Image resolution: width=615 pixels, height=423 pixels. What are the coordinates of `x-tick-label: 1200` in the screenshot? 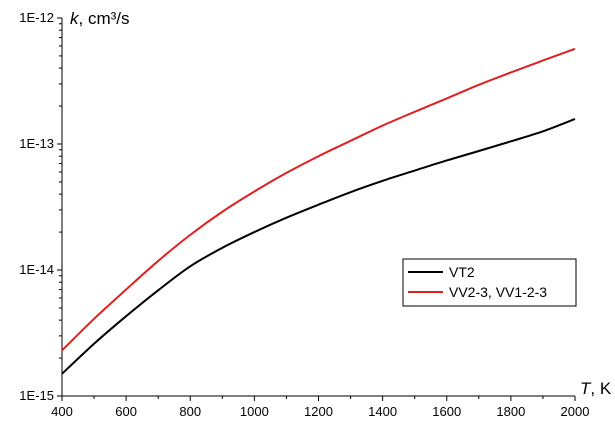 It's located at (318, 411).